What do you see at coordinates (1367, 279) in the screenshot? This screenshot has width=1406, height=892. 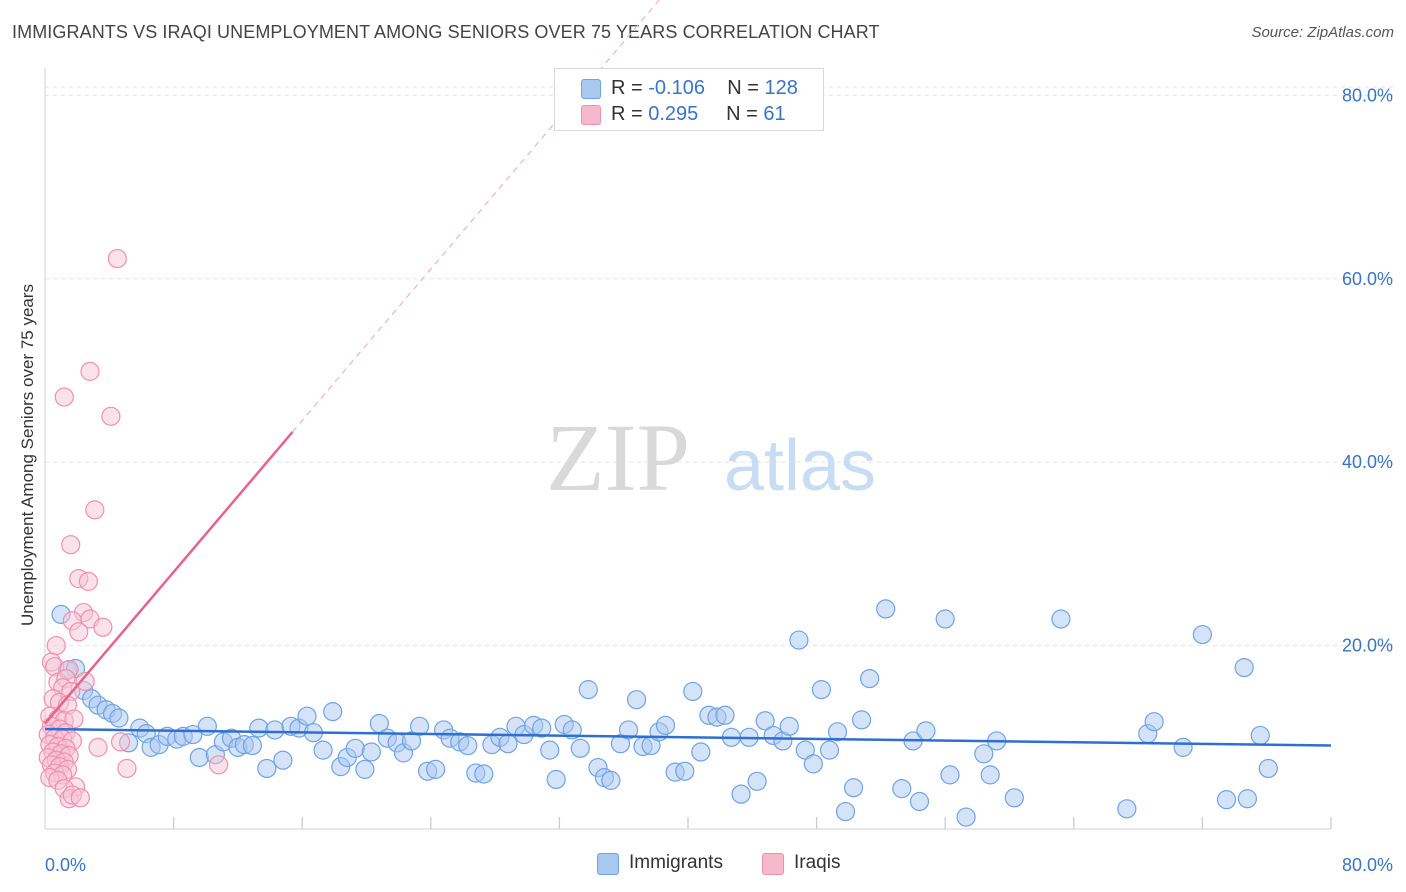 I see `y-tick-label: 60.0%` at bounding box center [1367, 279].